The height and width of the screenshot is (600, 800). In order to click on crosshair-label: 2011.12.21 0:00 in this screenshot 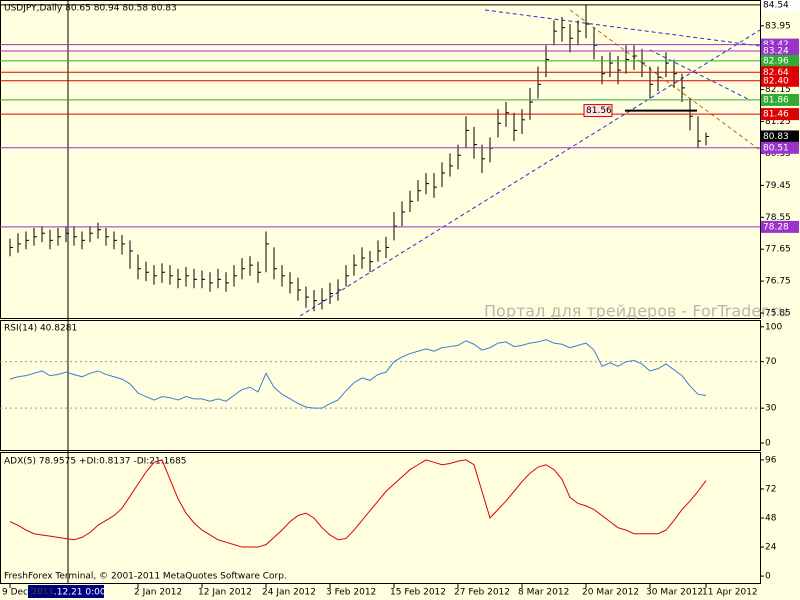, I will do `click(68, 593)`.